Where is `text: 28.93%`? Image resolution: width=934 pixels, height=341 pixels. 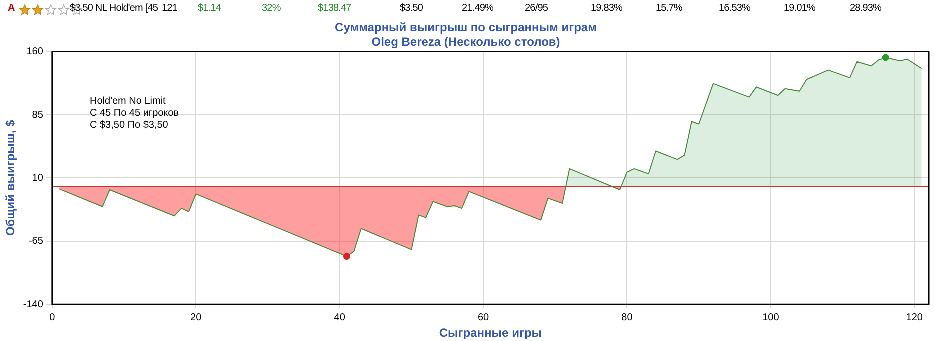
text: 28.93% is located at coordinates (866, 8).